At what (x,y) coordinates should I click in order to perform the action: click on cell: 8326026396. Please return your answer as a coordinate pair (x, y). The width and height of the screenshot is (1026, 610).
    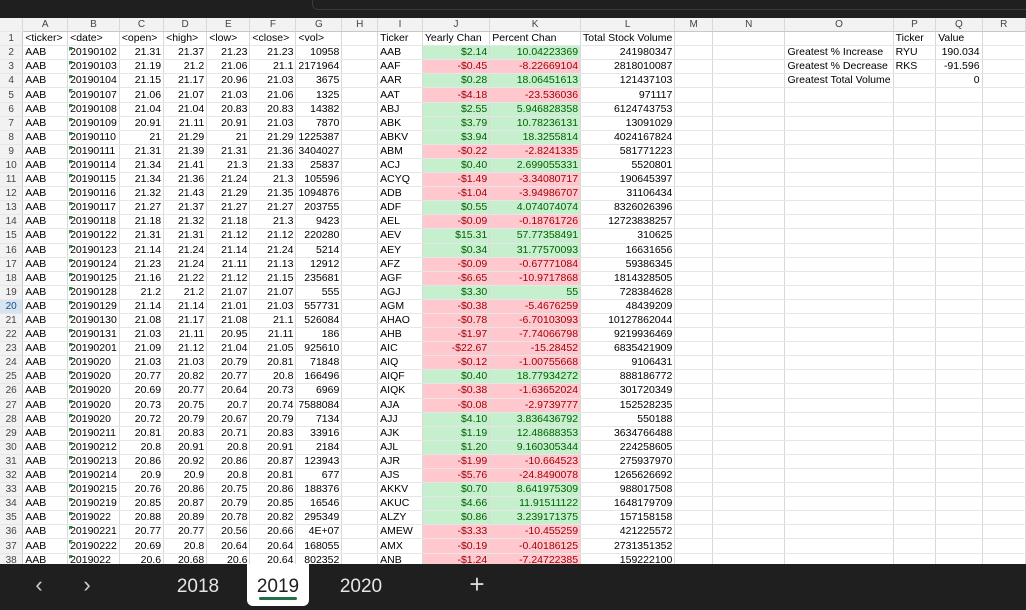
    Looking at the image, I should click on (628, 208).